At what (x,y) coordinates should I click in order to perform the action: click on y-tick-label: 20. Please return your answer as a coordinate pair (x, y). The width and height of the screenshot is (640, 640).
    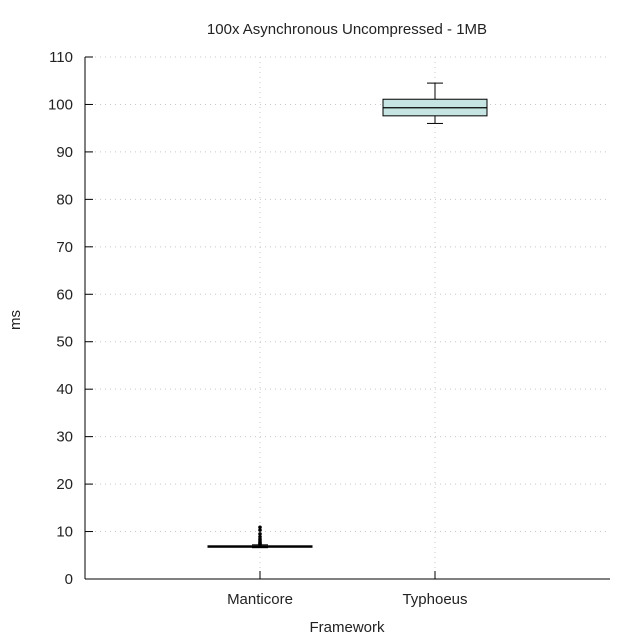
    Looking at the image, I should click on (64, 484).